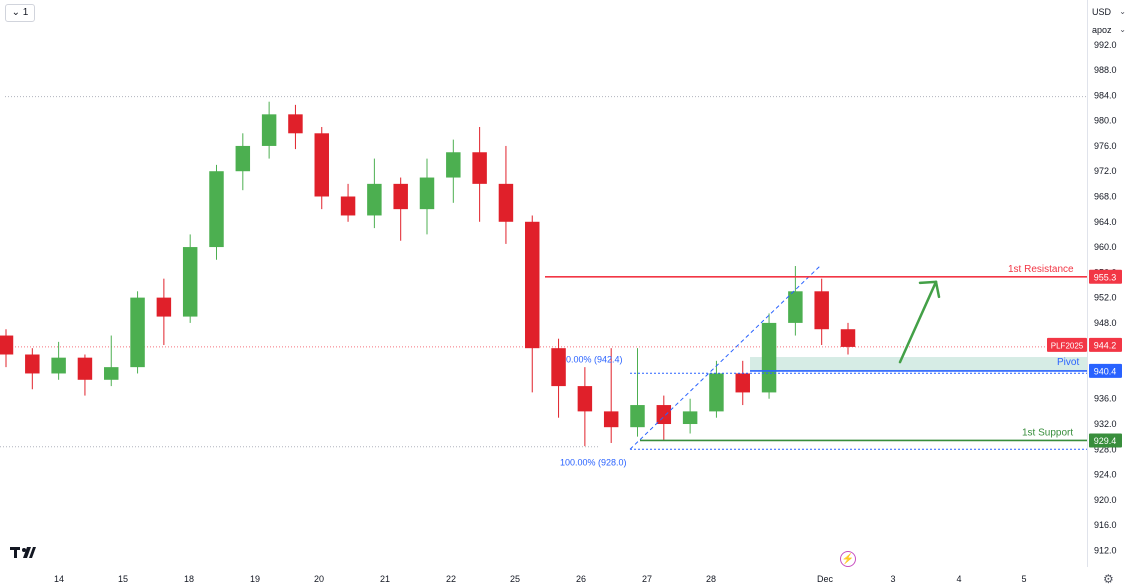  What do you see at coordinates (1105, 298) in the screenshot?
I see `price-tick-label: 952.0` at bounding box center [1105, 298].